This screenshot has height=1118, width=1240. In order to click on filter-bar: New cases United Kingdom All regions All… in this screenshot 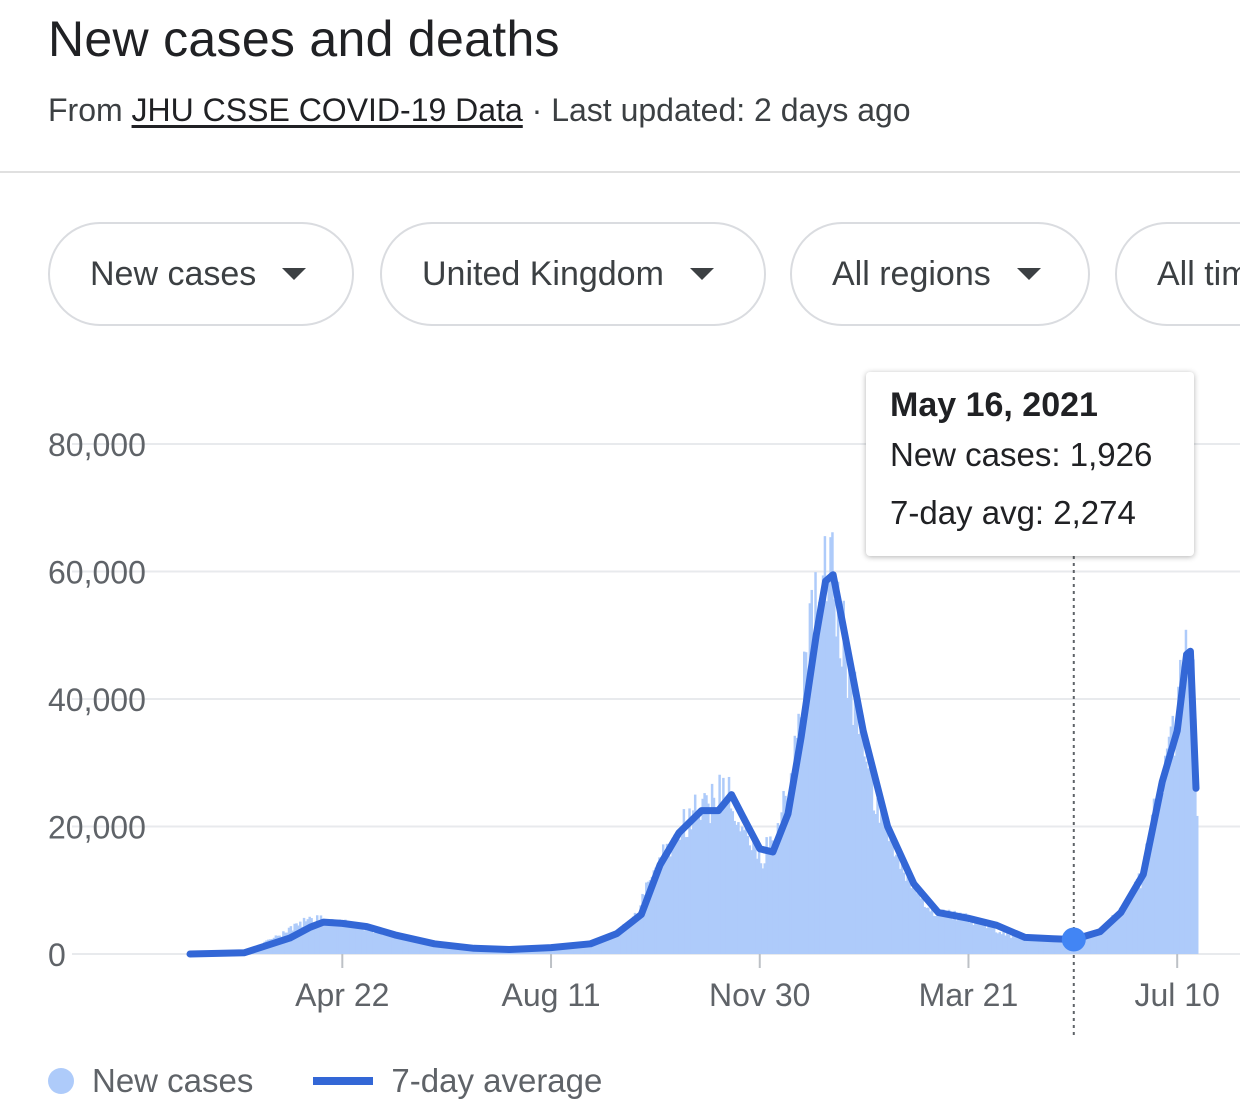, I will do `click(620, 276)`.